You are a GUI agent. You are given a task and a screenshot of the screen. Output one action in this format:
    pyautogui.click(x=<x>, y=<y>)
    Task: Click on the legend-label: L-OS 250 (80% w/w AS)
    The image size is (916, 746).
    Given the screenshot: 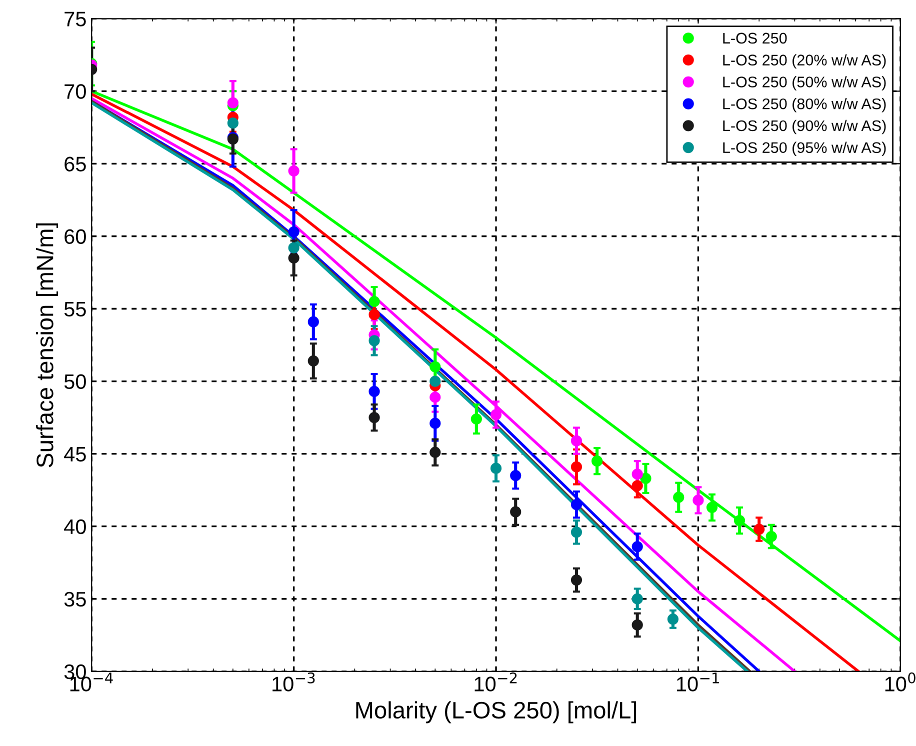 What is the action you would take?
    pyautogui.click(x=804, y=105)
    